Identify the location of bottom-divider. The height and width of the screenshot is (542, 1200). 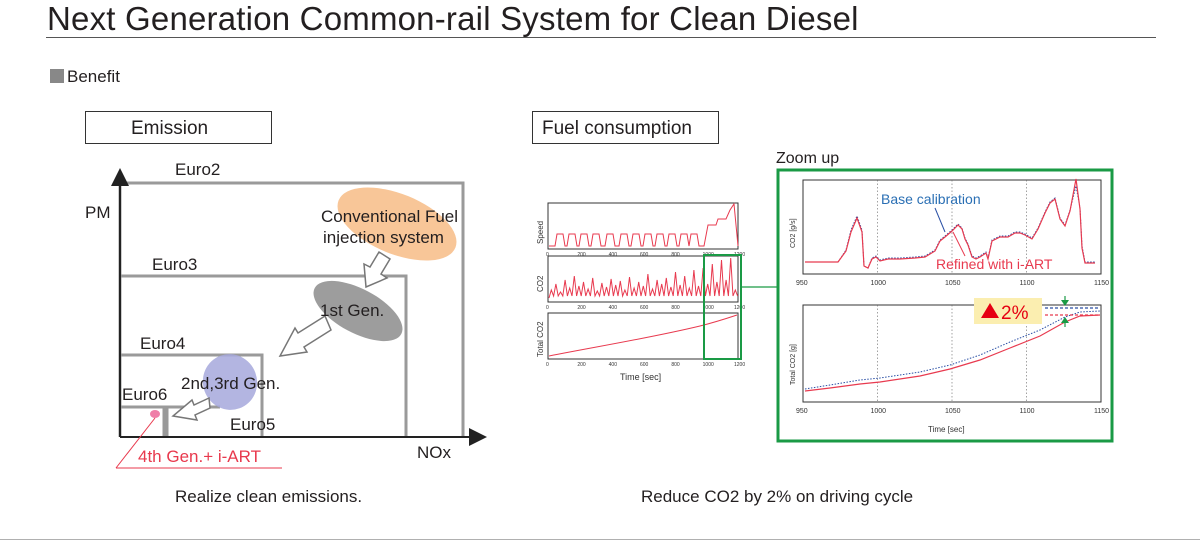
(600, 539).